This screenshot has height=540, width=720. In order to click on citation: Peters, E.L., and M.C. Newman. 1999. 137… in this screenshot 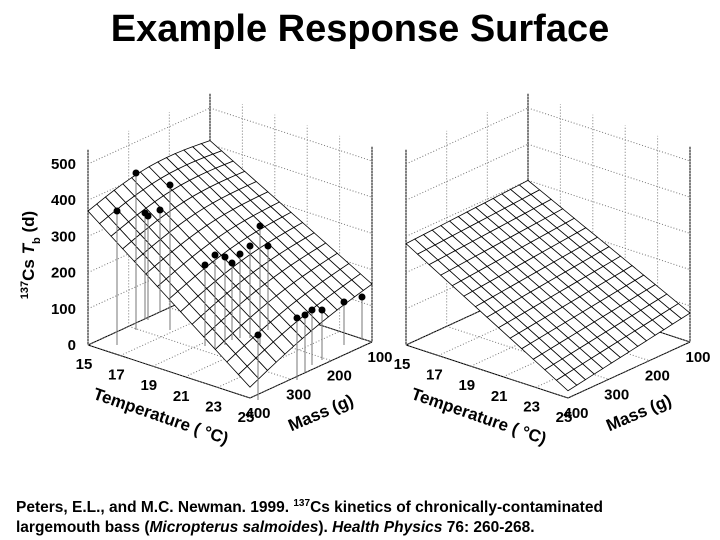, I will do `click(366, 516)`.